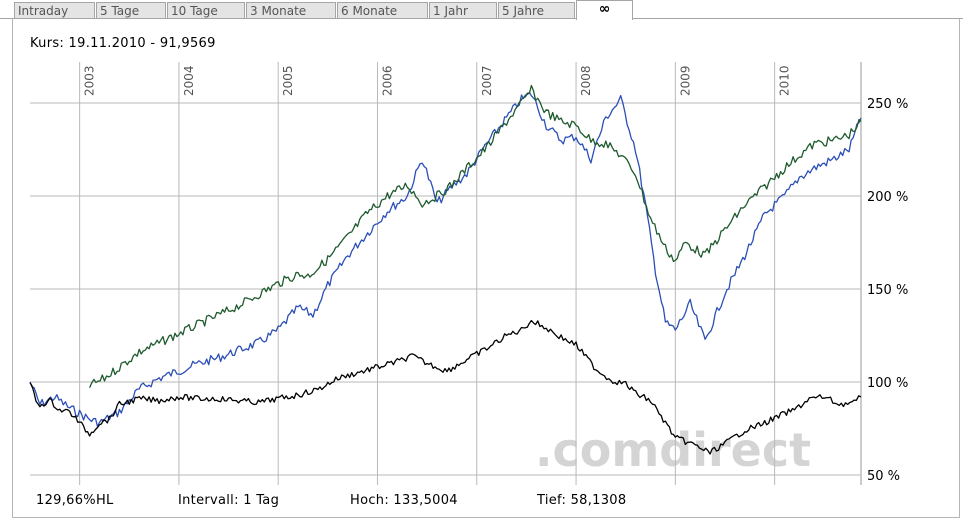  I want to click on x-tick-label: 2003, so click(90, 80).